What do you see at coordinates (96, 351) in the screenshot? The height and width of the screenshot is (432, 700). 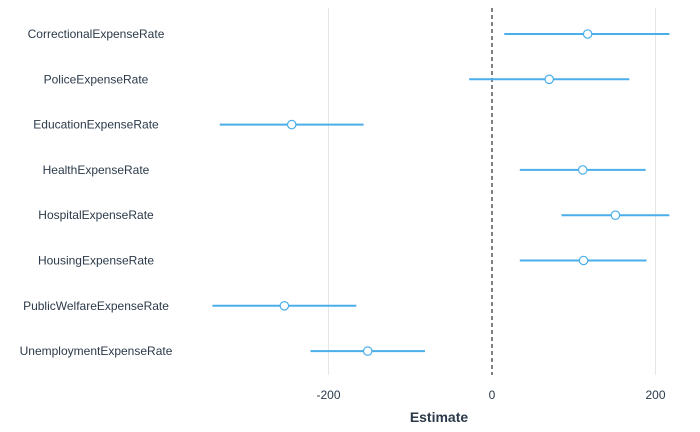 I see `category-label: UnemploymentExpenseRate` at bounding box center [96, 351].